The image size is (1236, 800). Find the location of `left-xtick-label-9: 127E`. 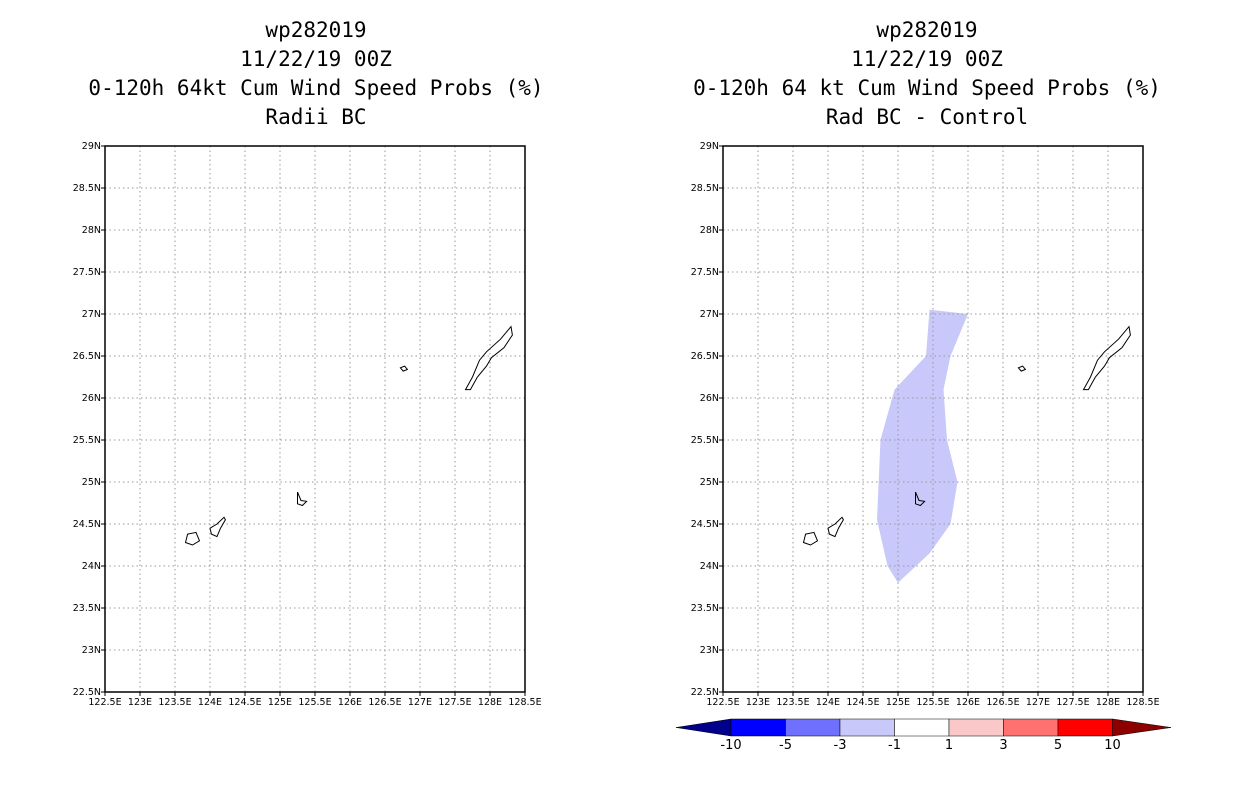

left-xtick-label-9: 127E is located at coordinates (420, 702).